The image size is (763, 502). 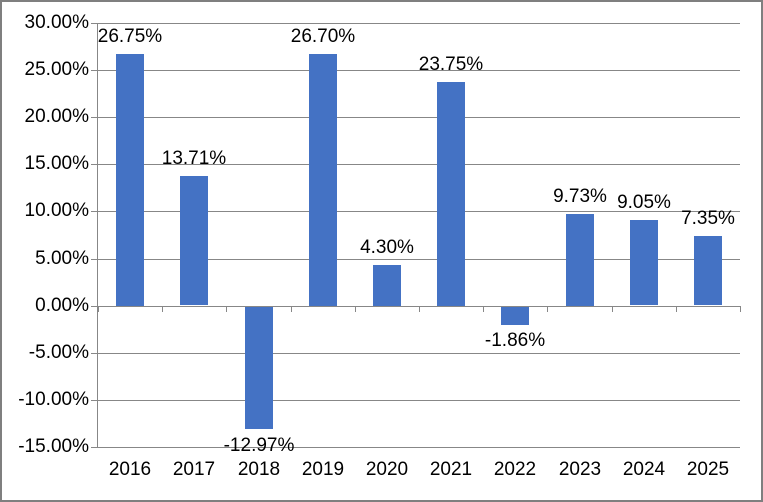 I want to click on bar-2019, so click(x=323, y=180).